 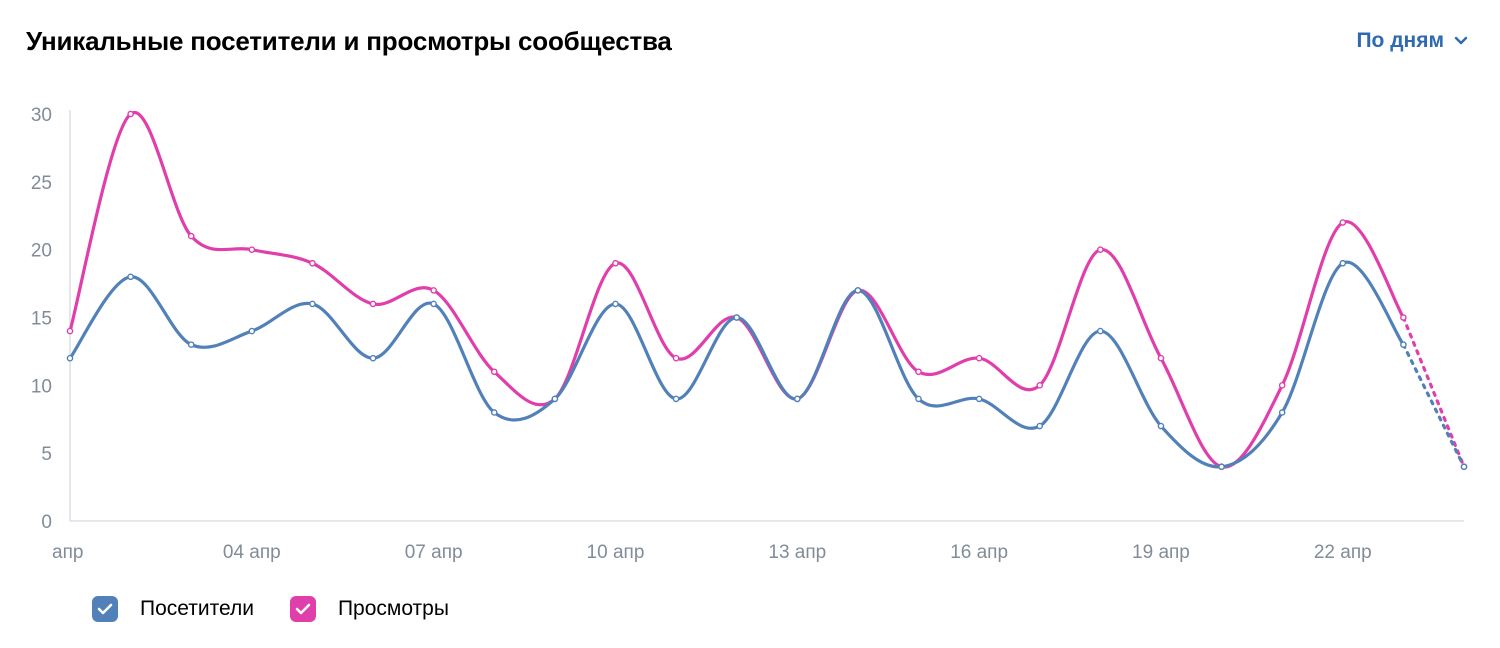 I want to click on legend-item-views: Просмотры, so click(x=369, y=609).